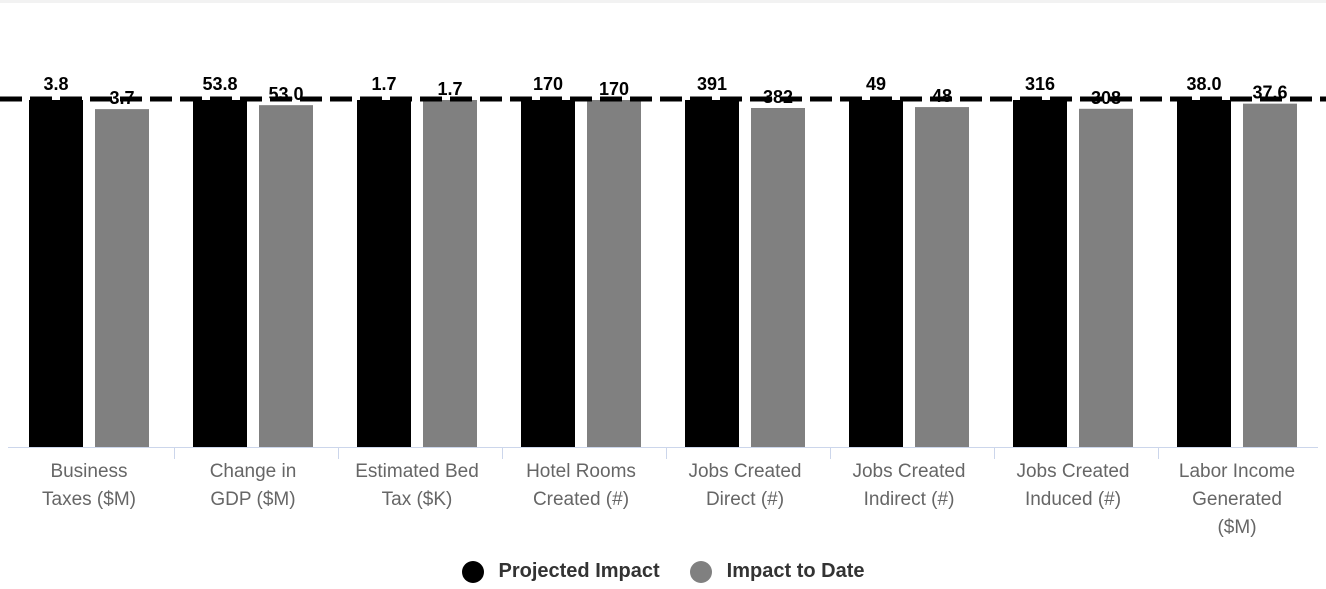 The height and width of the screenshot is (589, 1326). What do you see at coordinates (745, 486) in the screenshot?
I see `category-label: Jobs Created Direct (#)` at bounding box center [745, 486].